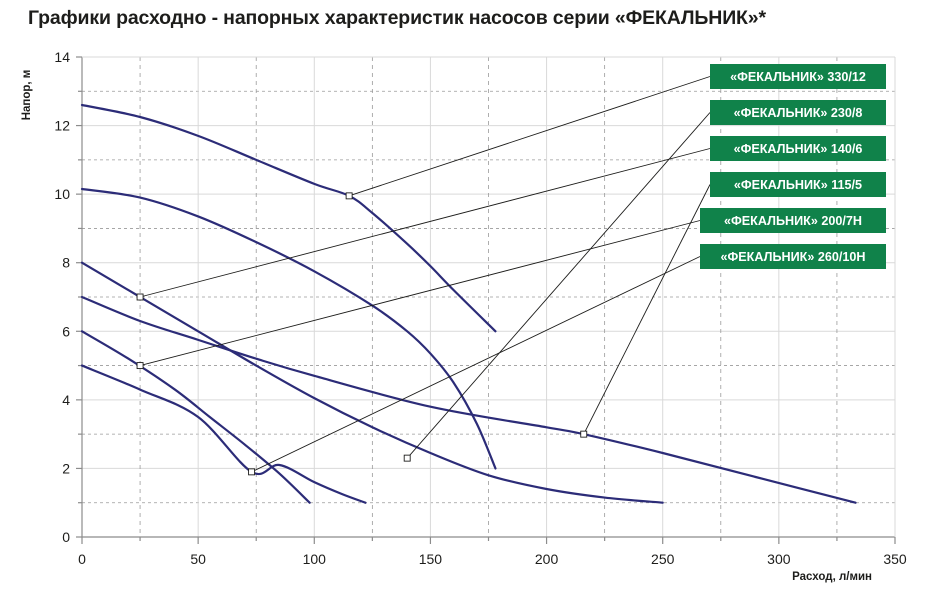  Describe the element at coordinates (492, 559) in the screenshot. I see `x-axis-tick-labels: 0 50 100 150 200 250 300 350` at that location.